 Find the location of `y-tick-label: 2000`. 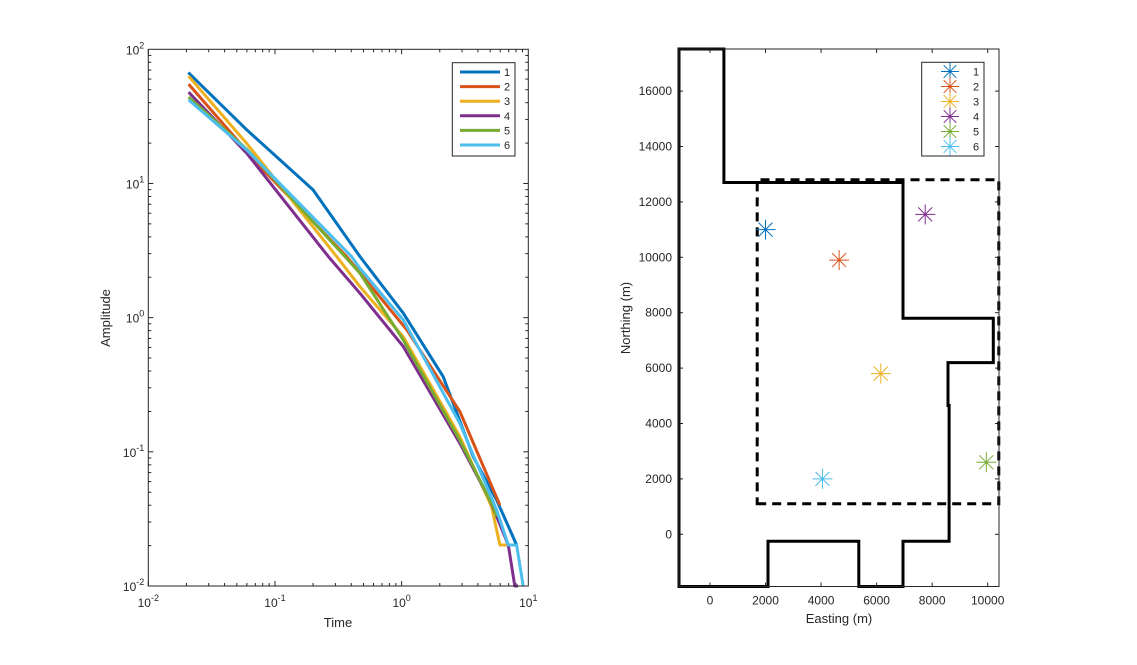

y-tick-label: 2000 is located at coordinates (658, 479).